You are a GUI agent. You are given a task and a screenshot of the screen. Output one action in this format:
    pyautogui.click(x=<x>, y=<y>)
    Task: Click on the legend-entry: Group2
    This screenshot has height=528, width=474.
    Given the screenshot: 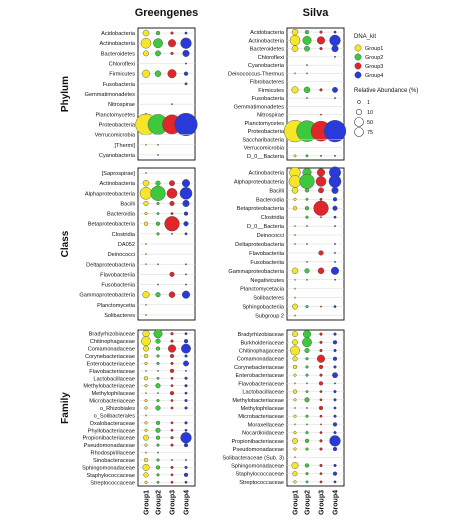 What is the action you would take?
    pyautogui.click(x=374, y=58)
    